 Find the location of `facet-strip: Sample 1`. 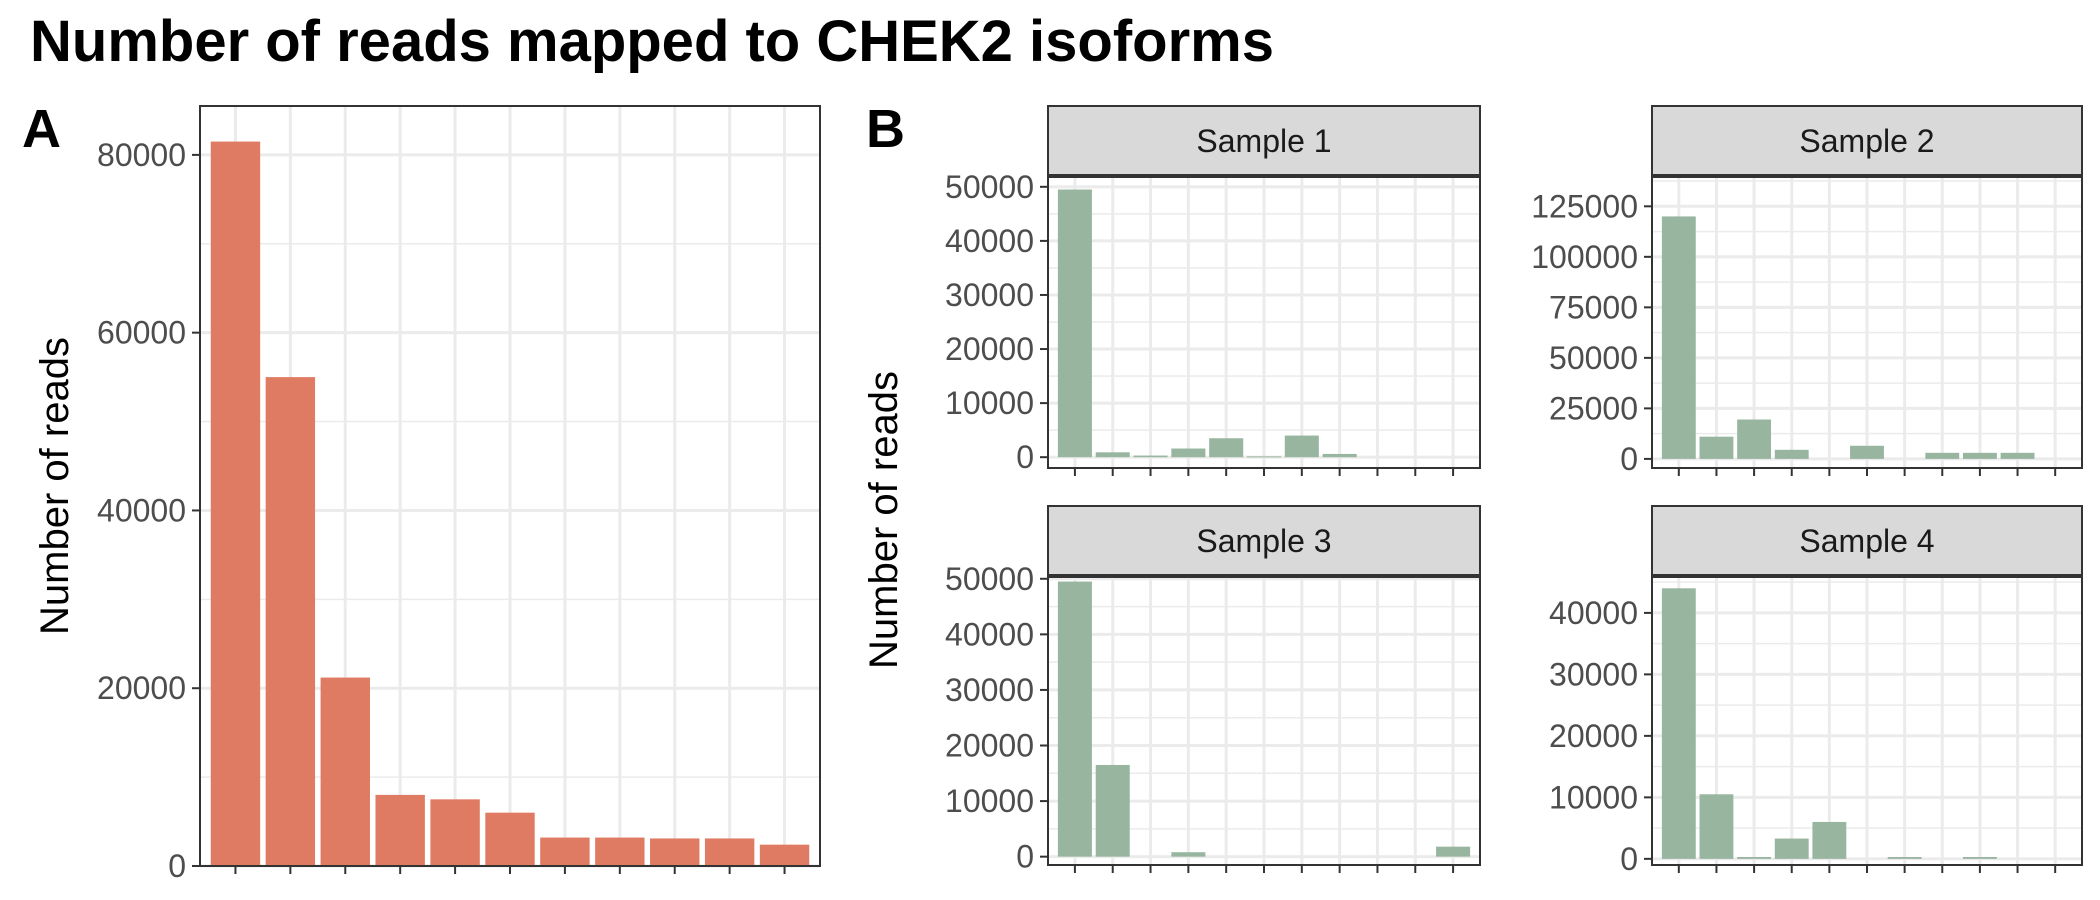

facet-strip: Sample 1 is located at coordinates (1264, 141).